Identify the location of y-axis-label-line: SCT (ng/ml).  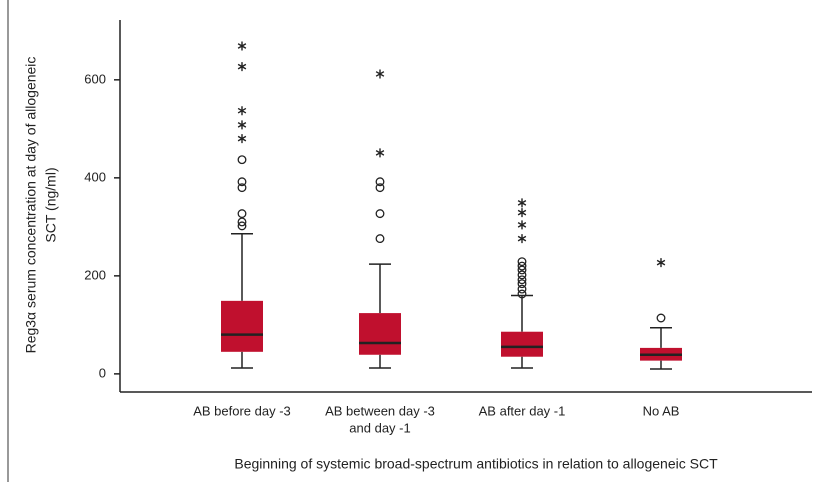
(51, 204).